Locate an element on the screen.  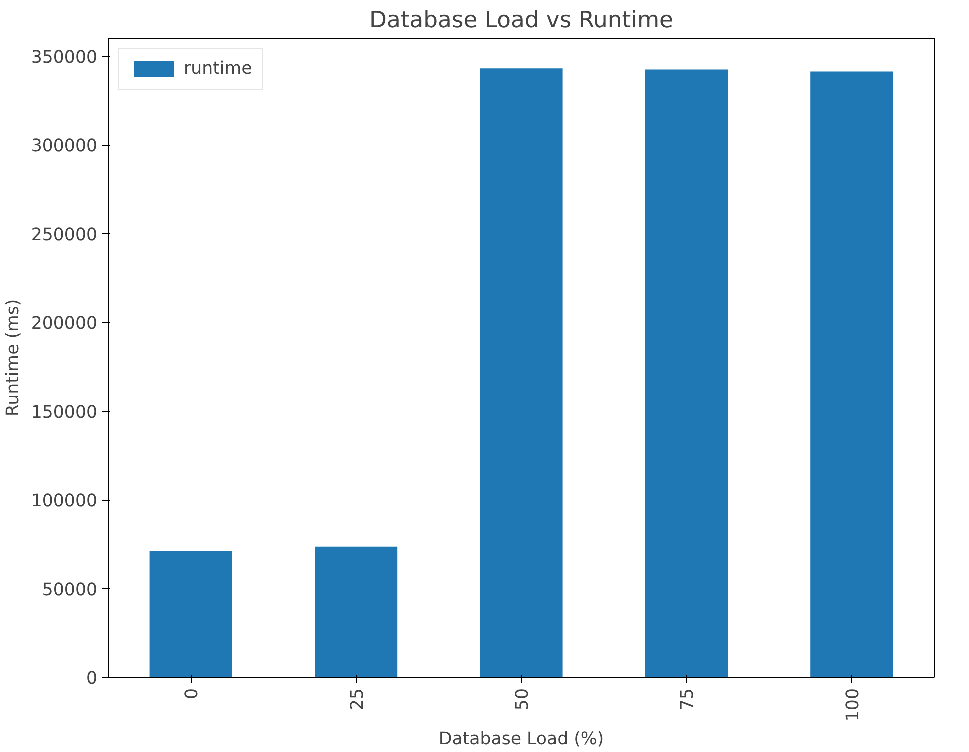
y-tick-label: 100000 is located at coordinates (64, 502).